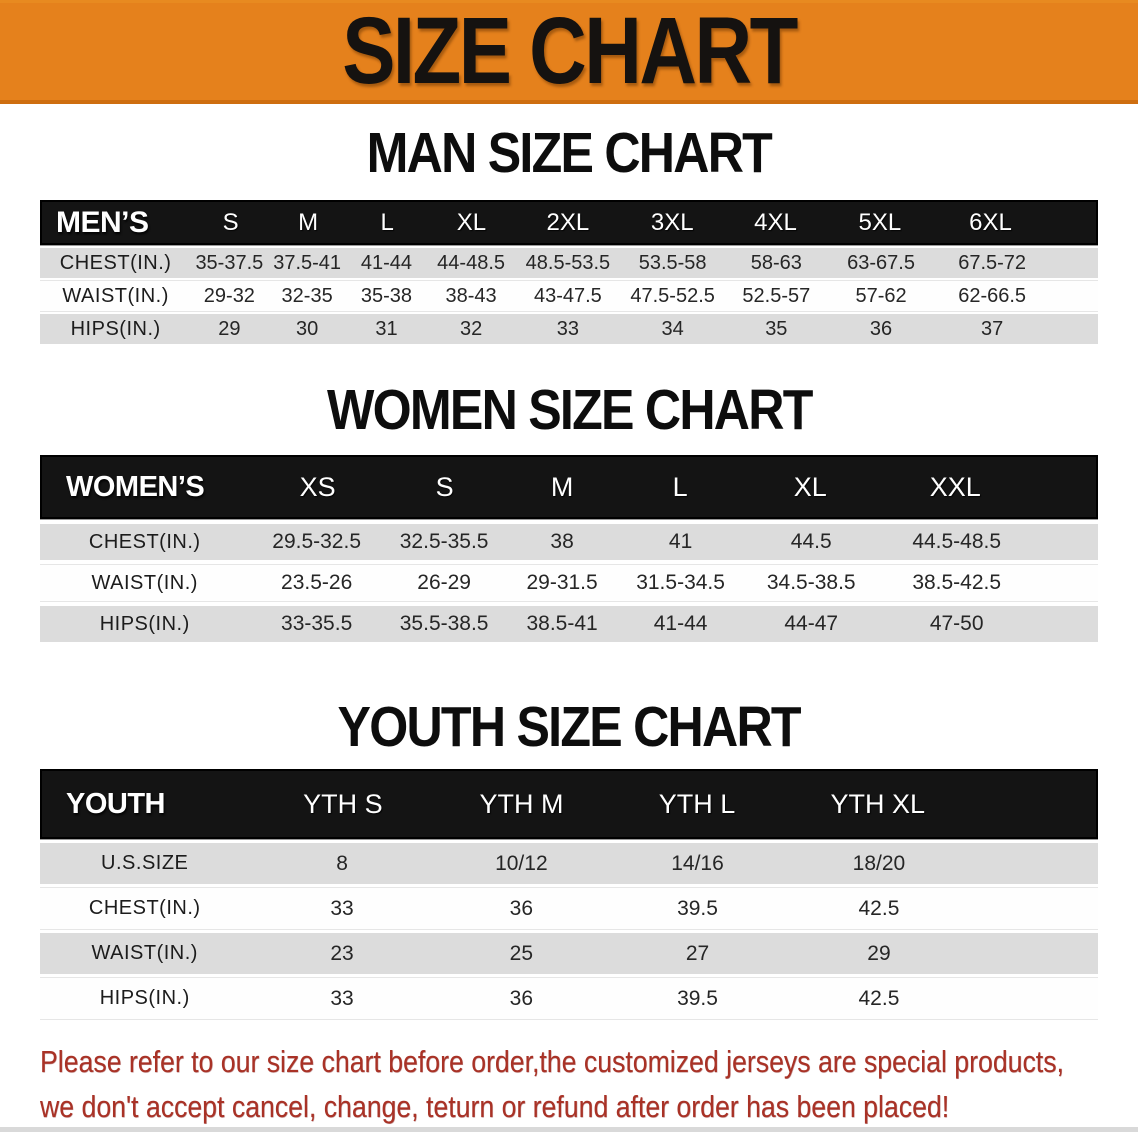 This screenshot has width=1138, height=1132. I want to click on men-row-label-chest-in: CHEST(IN.), so click(115, 262).